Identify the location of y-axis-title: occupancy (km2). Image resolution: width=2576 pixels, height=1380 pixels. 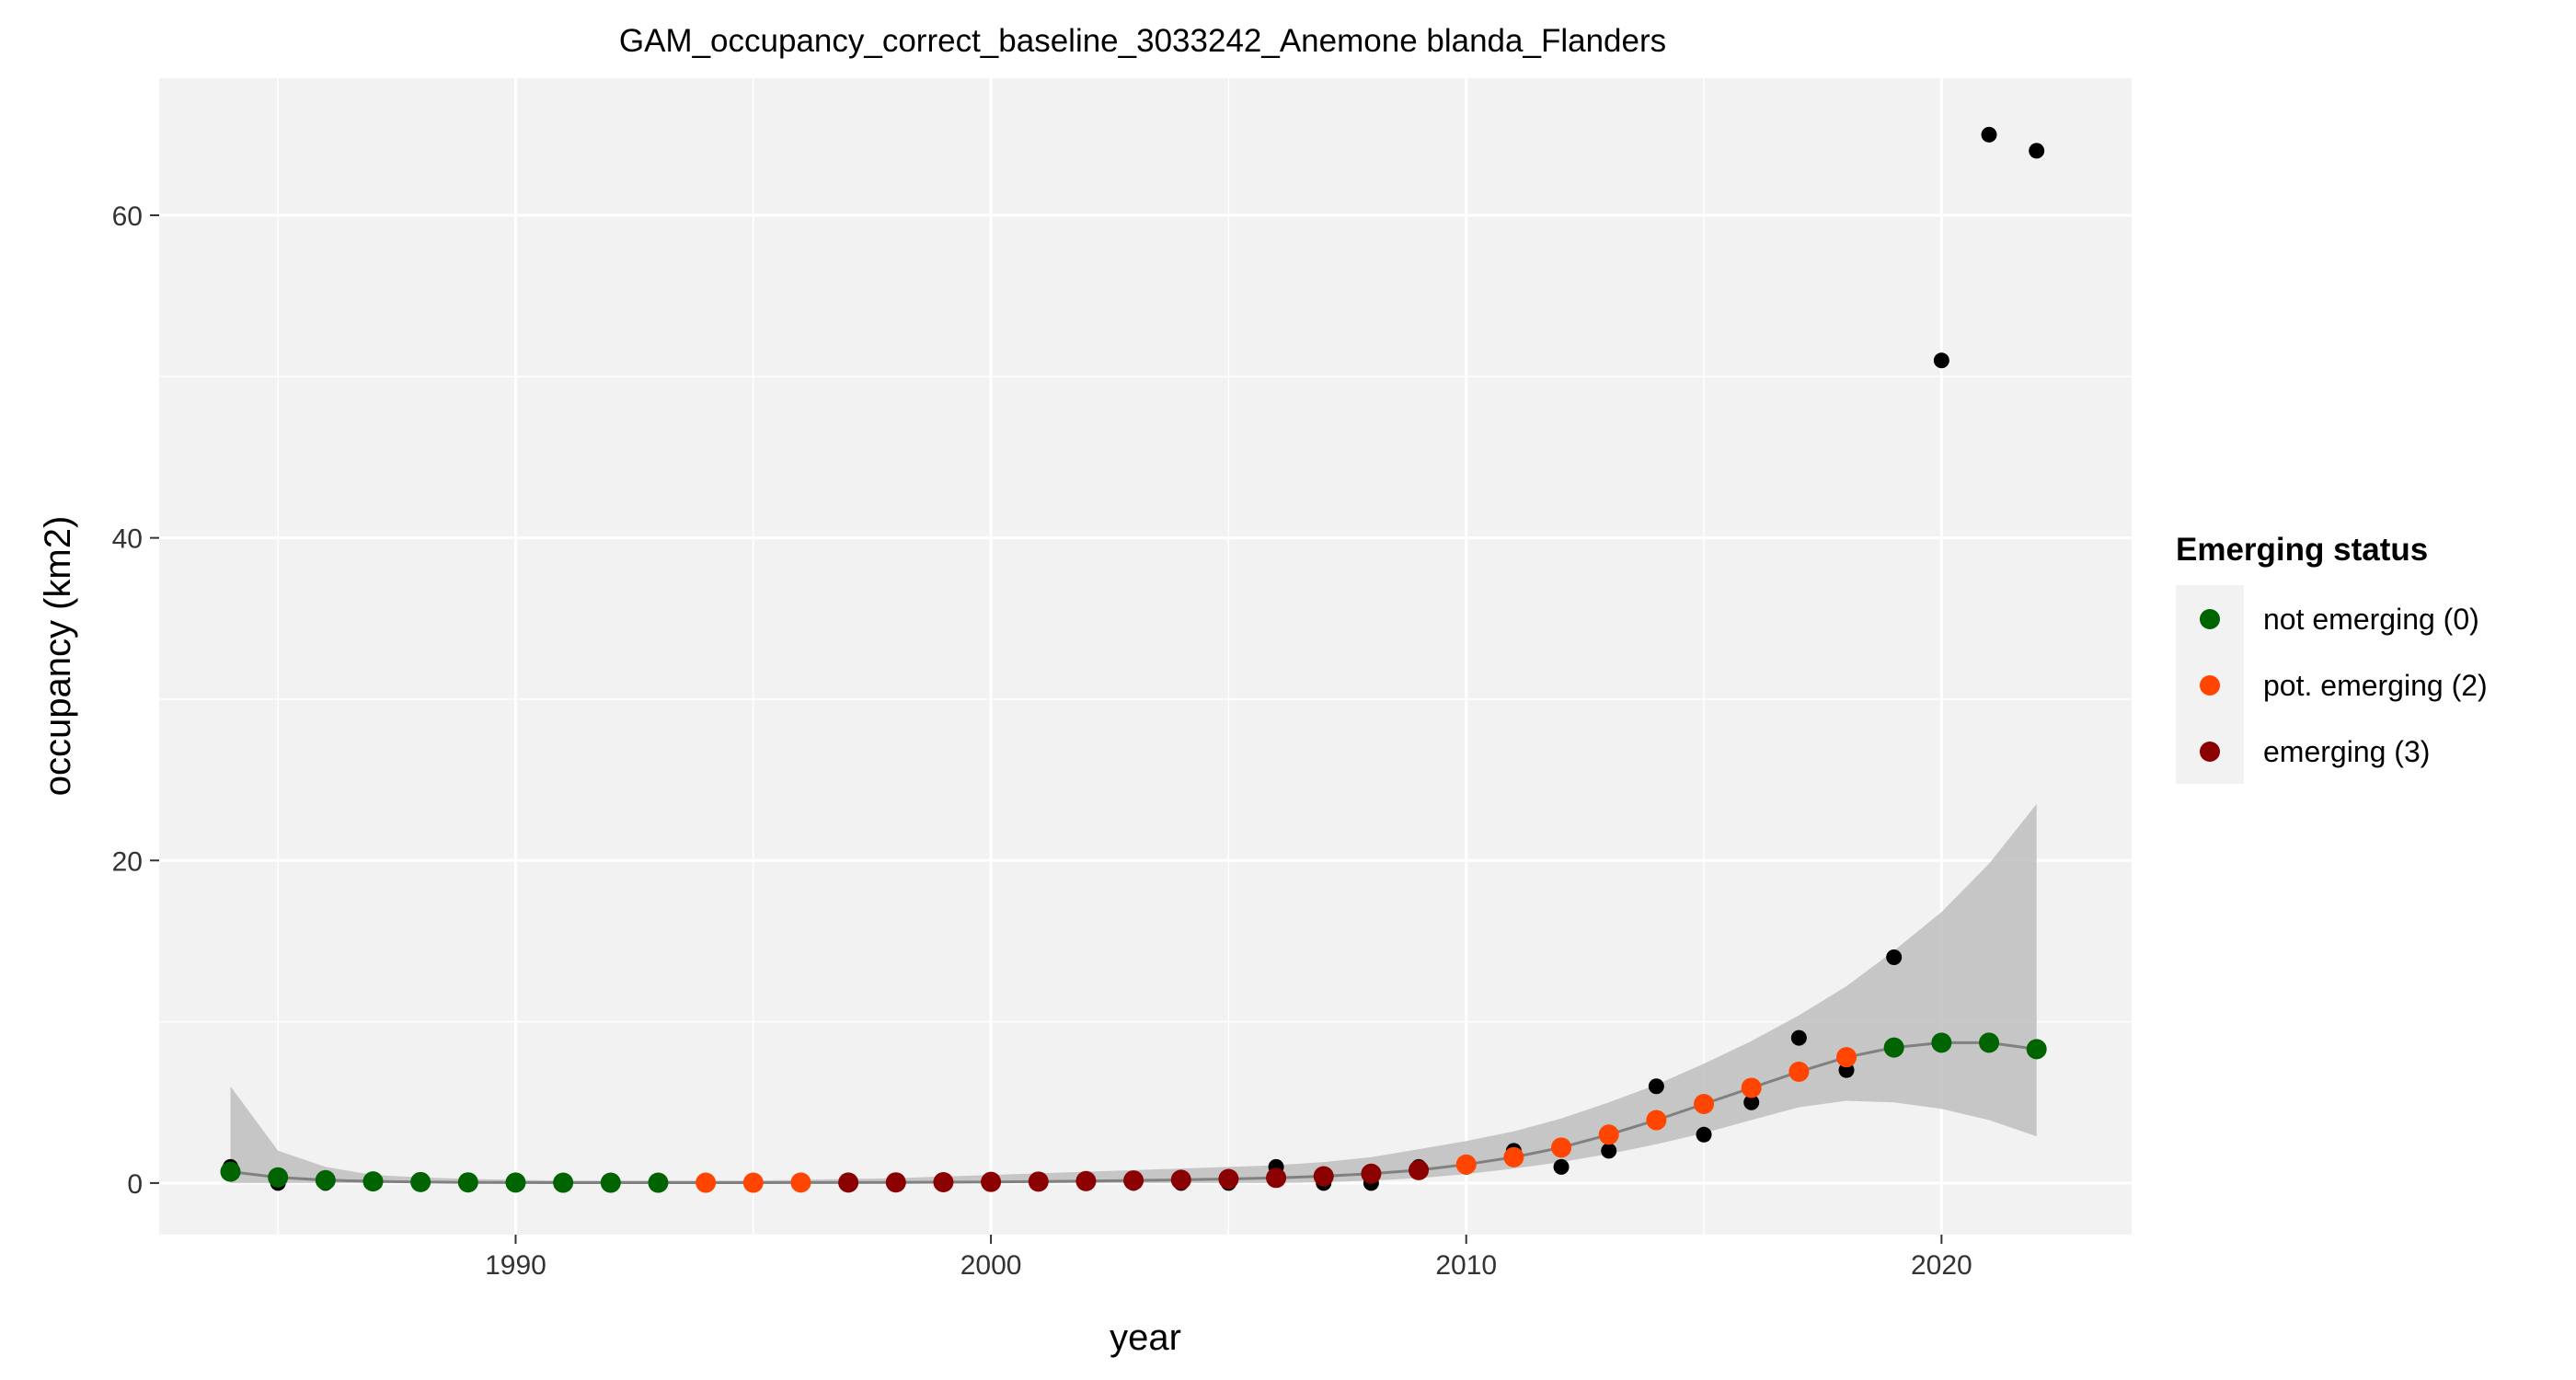
(58, 656).